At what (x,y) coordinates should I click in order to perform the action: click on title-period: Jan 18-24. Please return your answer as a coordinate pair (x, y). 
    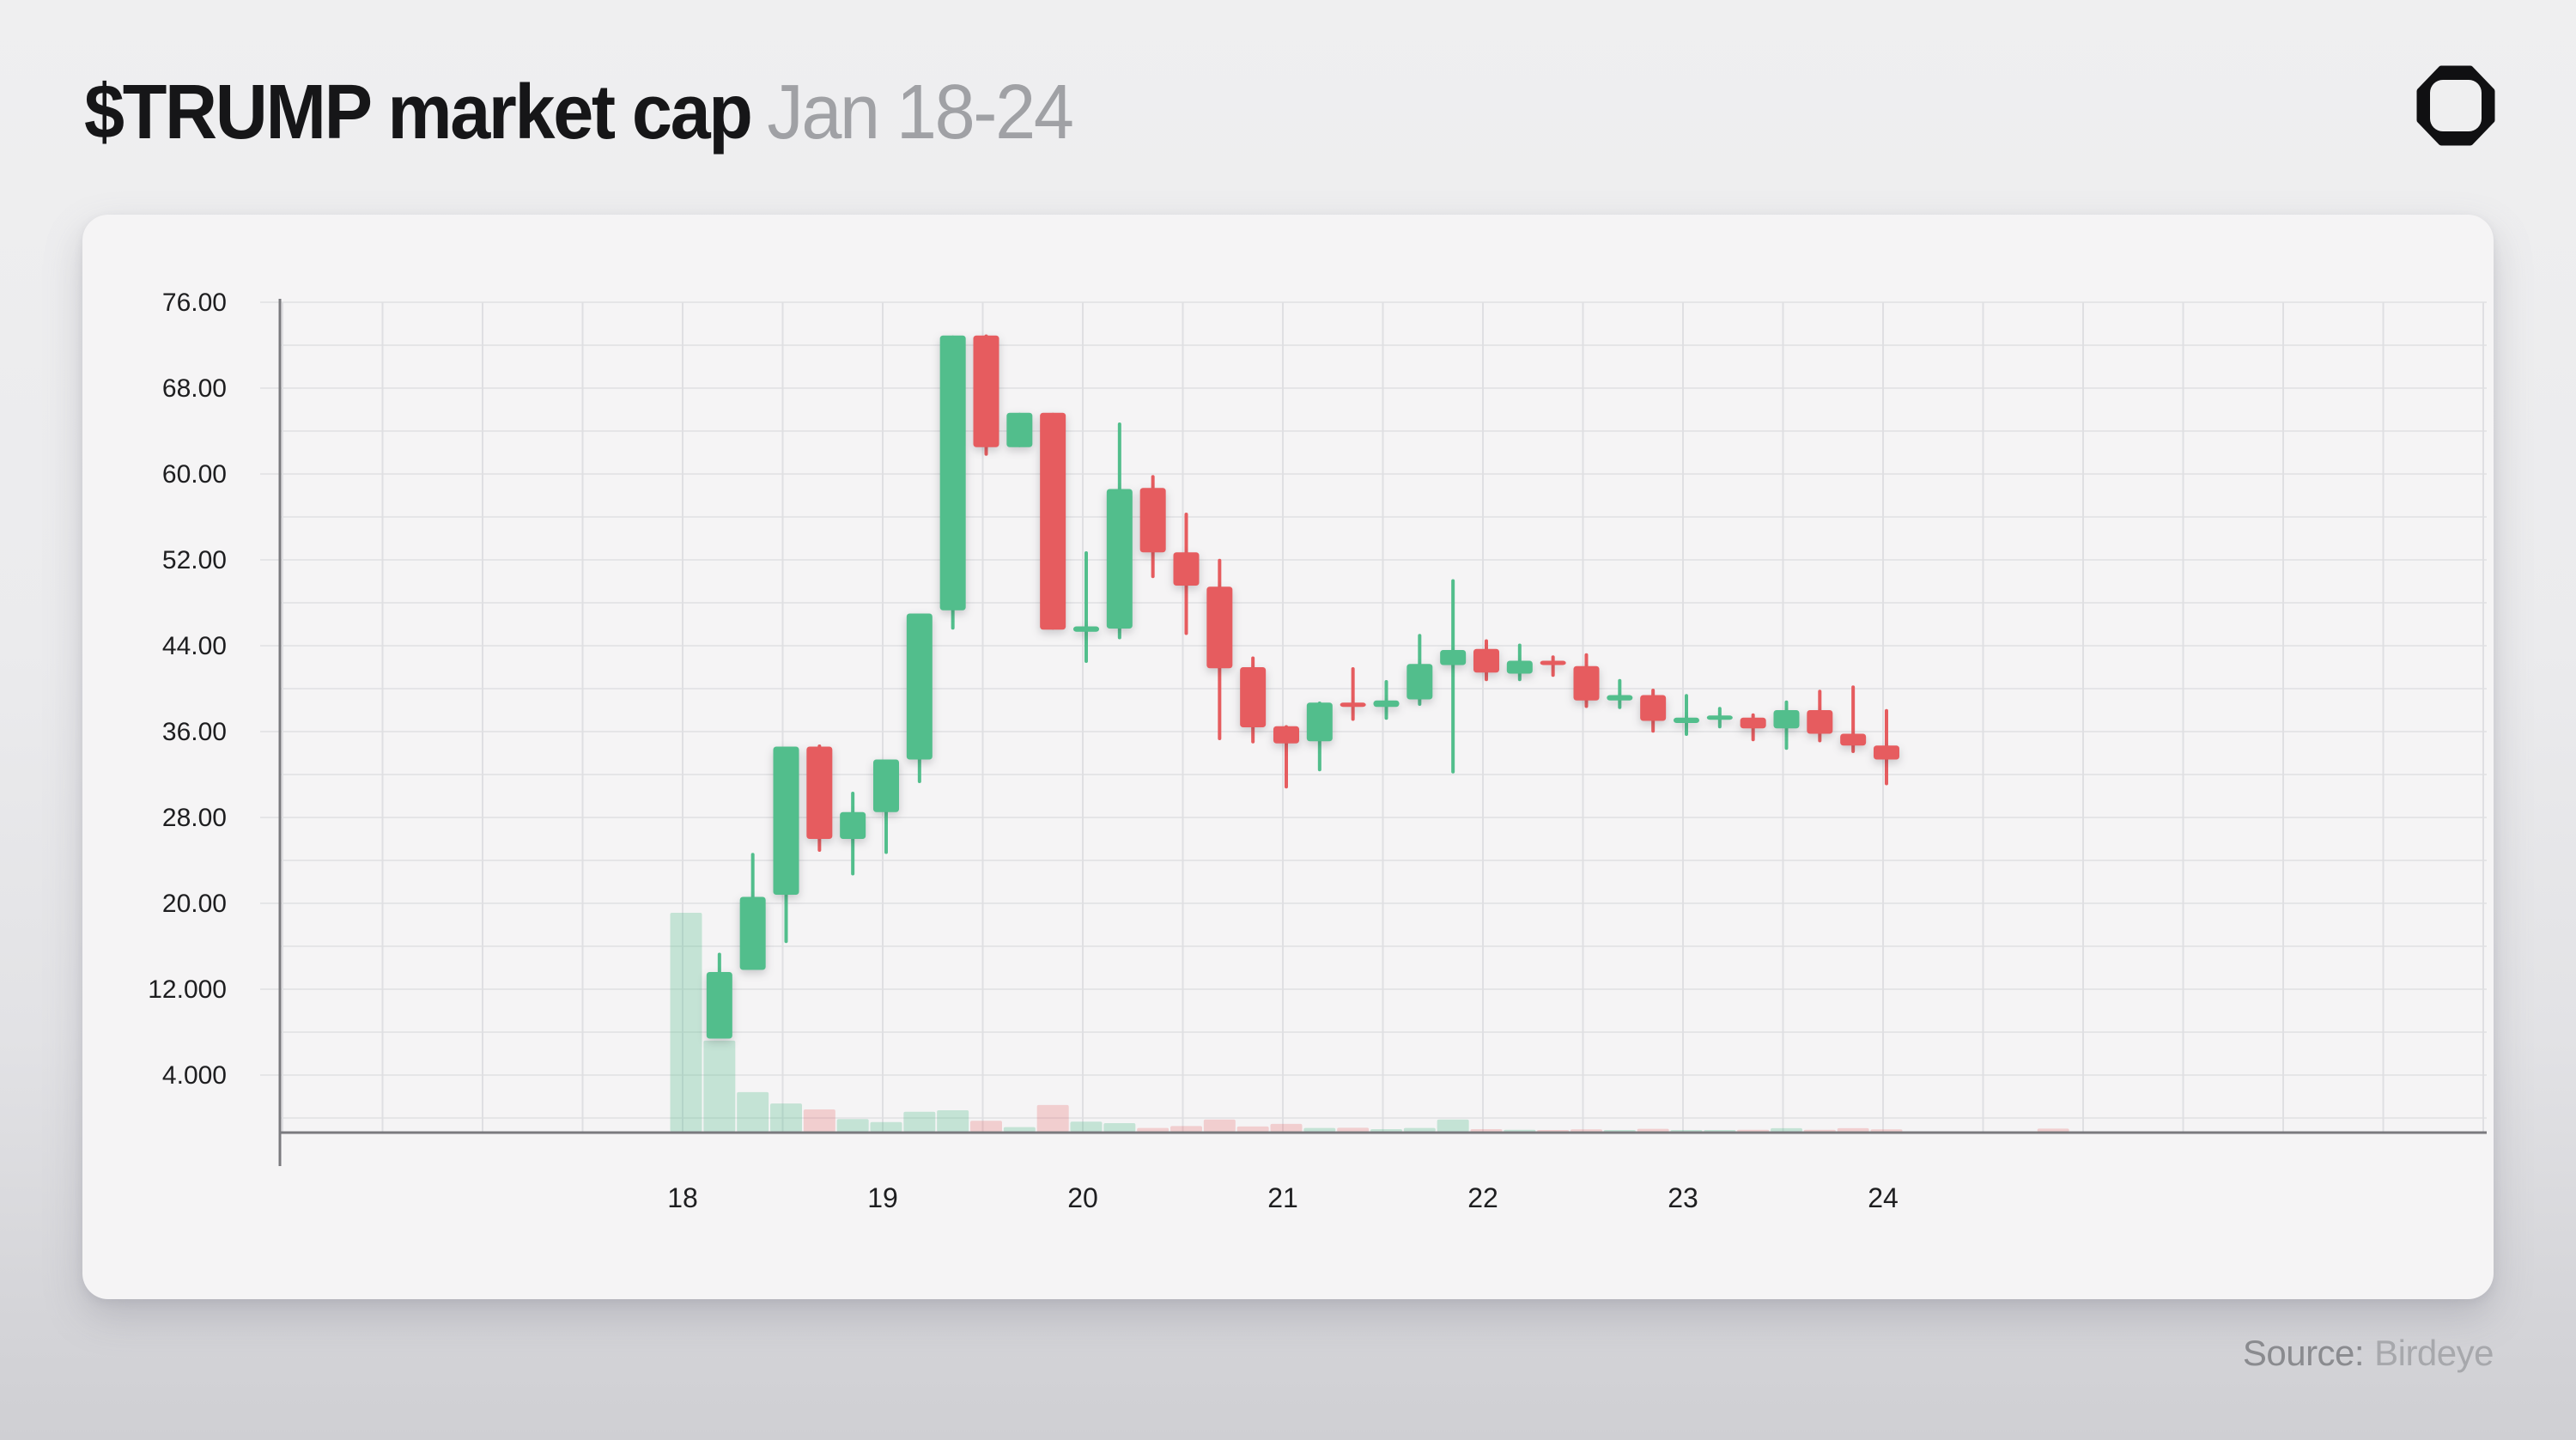
    Looking at the image, I should click on (920, 112).